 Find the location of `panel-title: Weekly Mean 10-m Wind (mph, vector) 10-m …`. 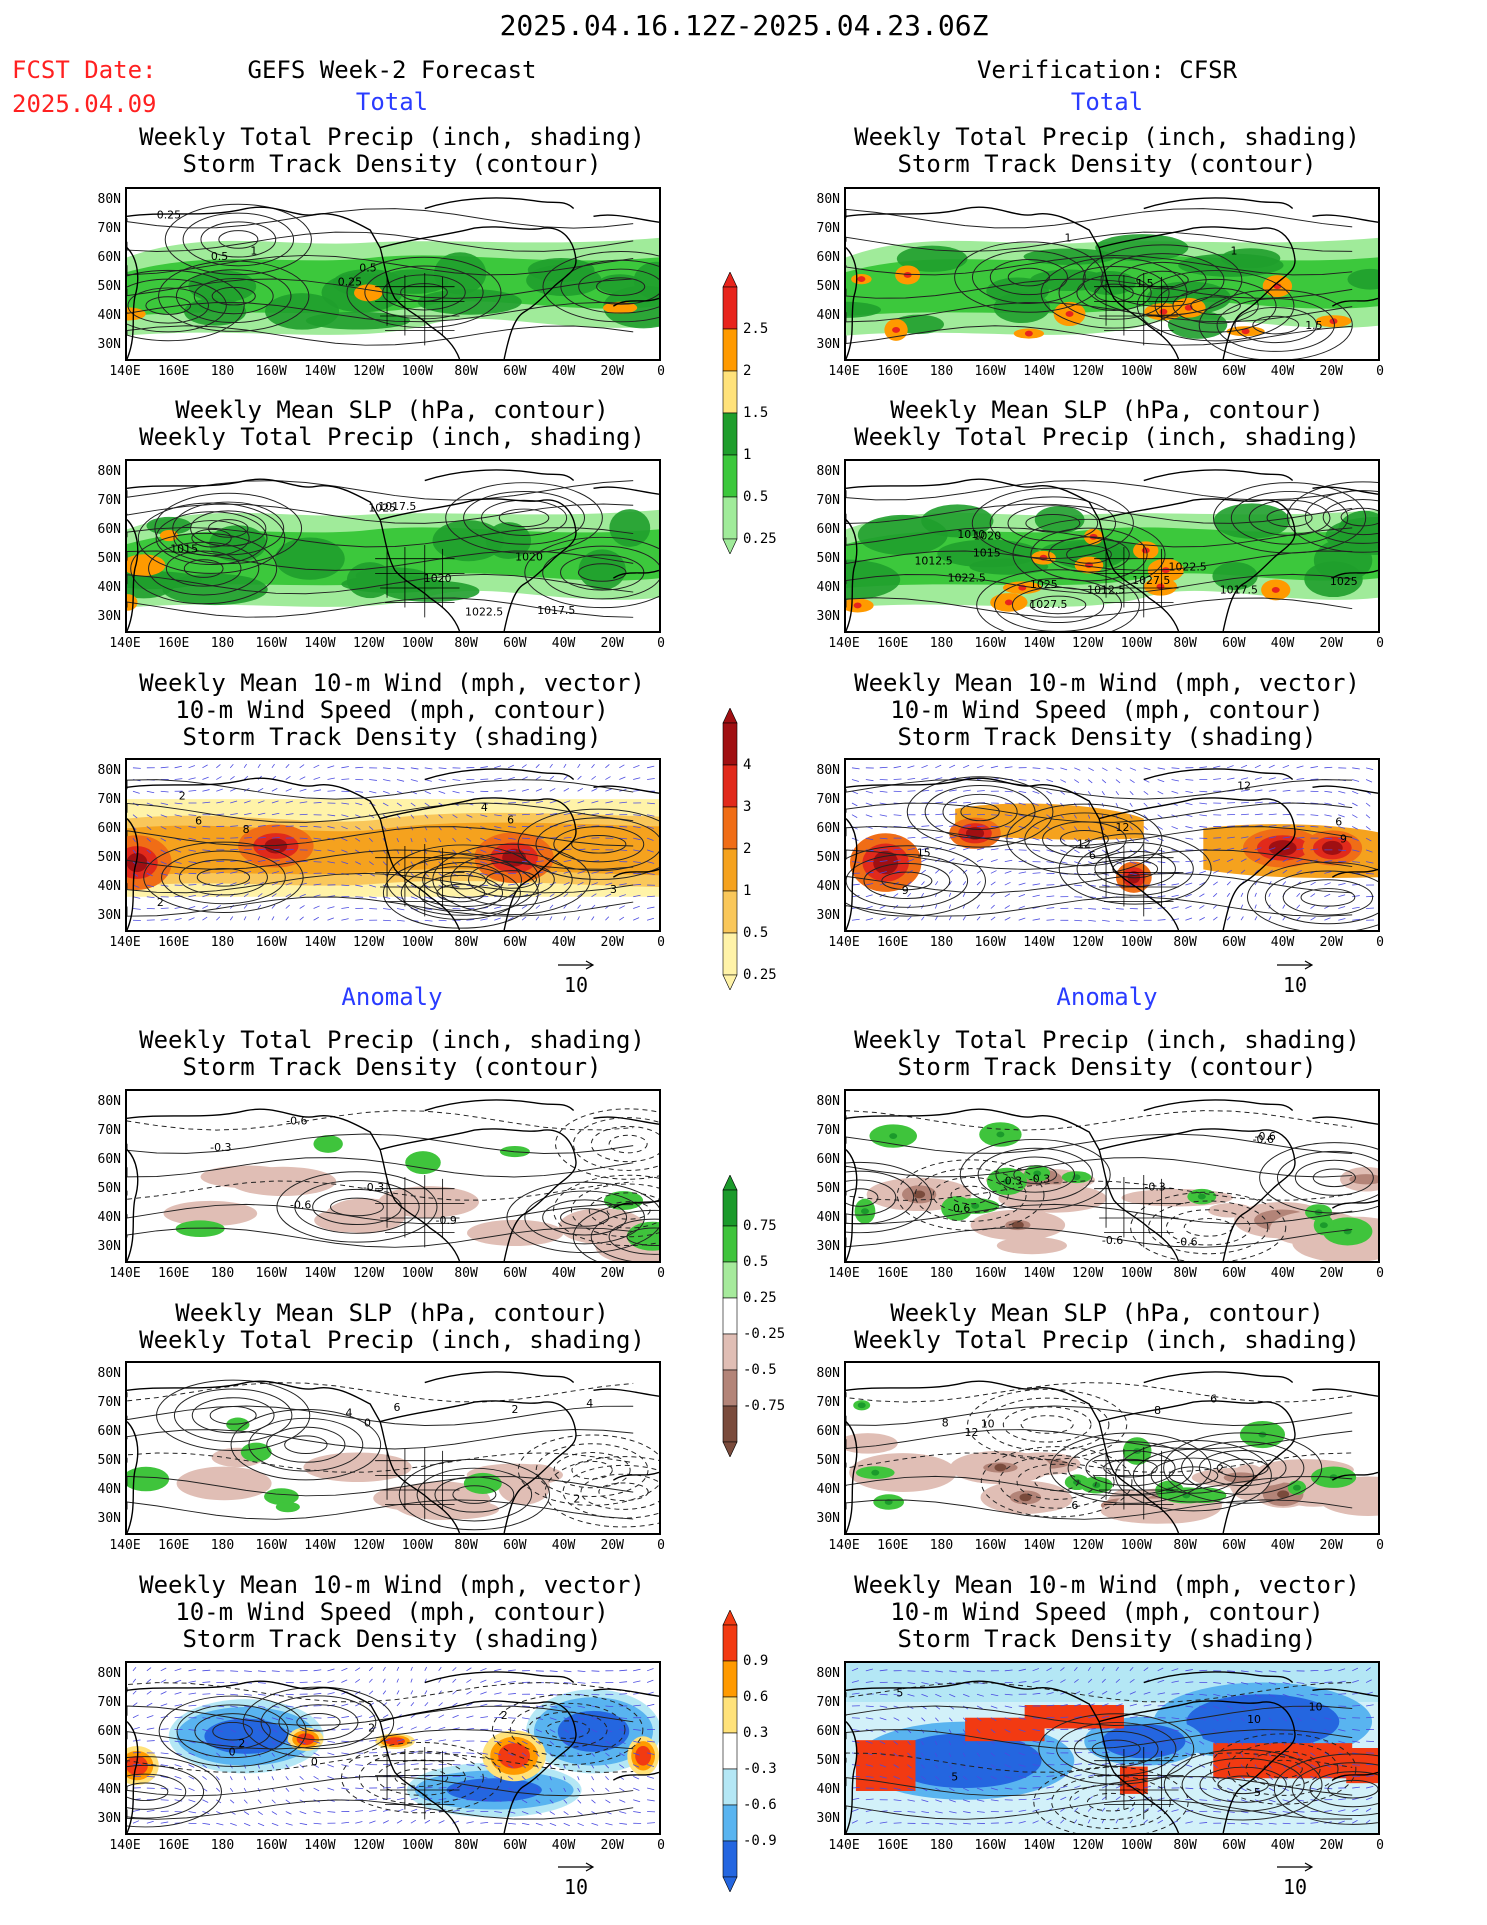

panel-title: Weekly Mean 10-m Wind (mph, vector) 10-m … is located at coordinates (1107, 1612).